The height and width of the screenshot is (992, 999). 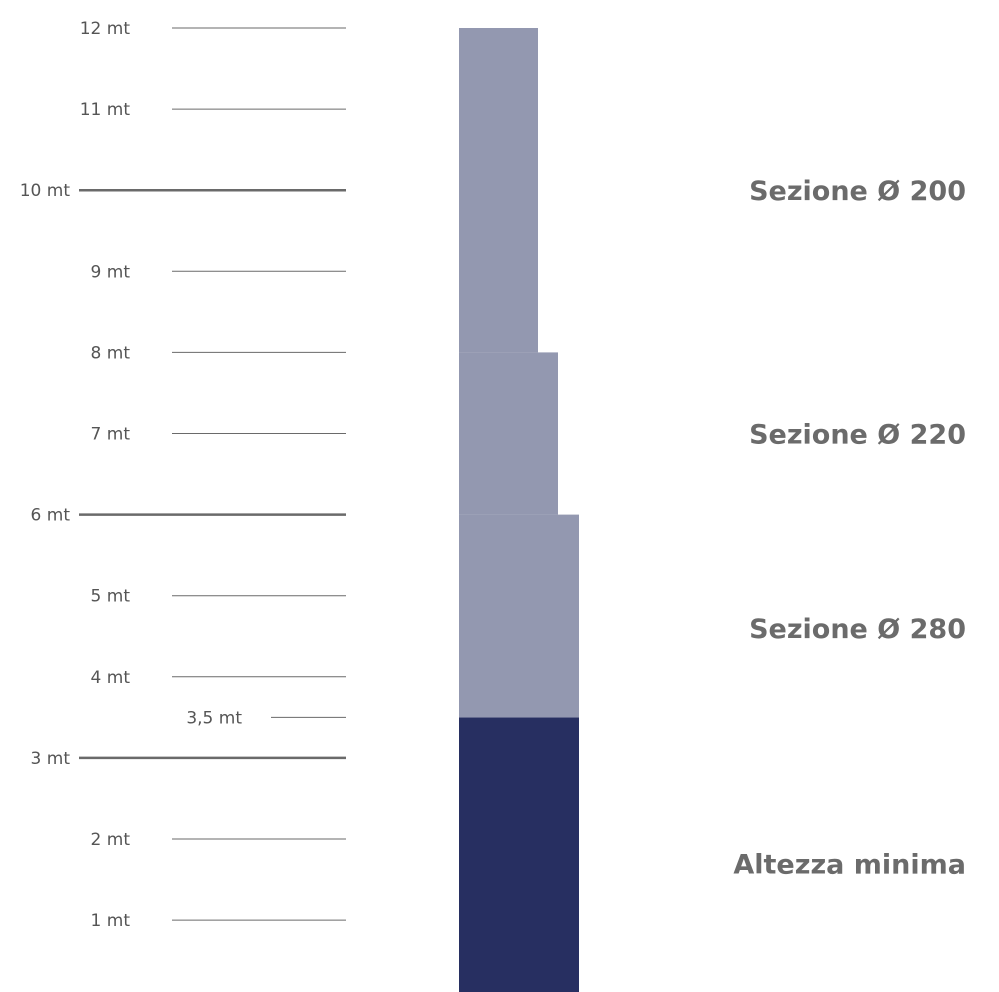 What do you see at coordinates (857, 435) in the screenshot?
I see `section-label: Sezione Ø 220` at bounding box center [857, 435].